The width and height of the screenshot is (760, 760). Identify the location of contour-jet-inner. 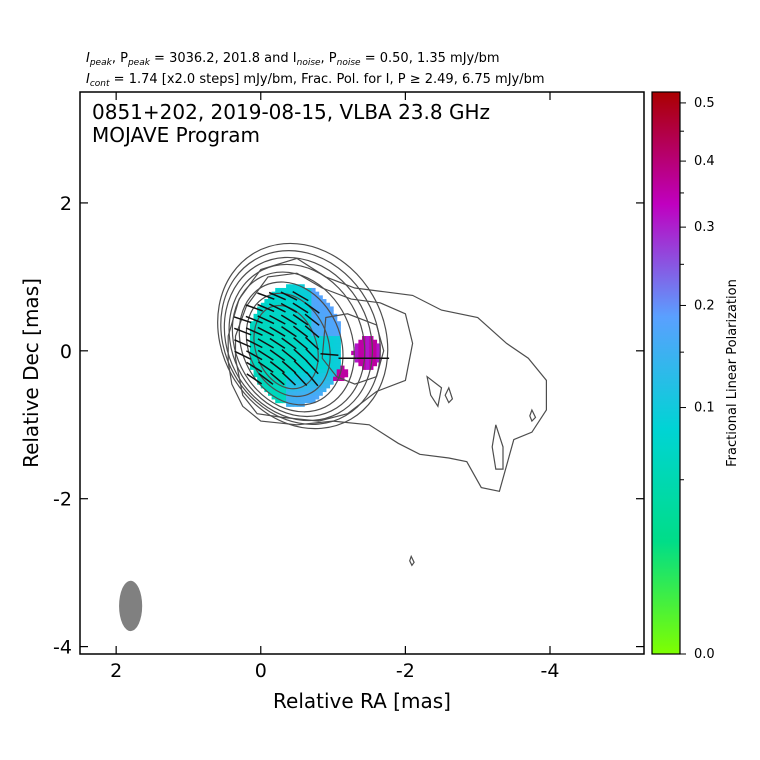
(324, 347).